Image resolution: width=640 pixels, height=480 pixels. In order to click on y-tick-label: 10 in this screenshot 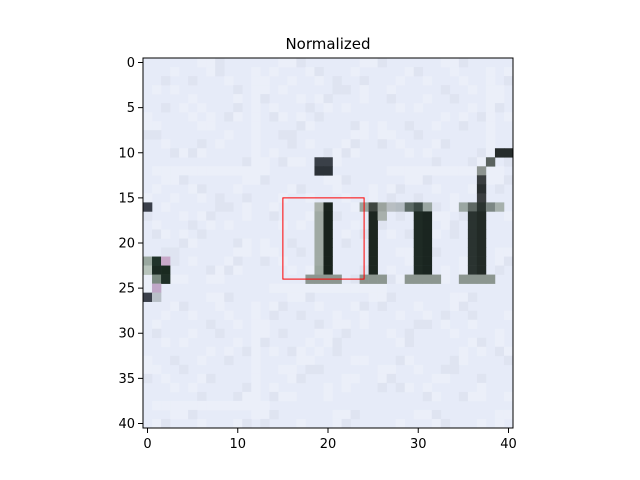, I will do `click(126, 153)`.